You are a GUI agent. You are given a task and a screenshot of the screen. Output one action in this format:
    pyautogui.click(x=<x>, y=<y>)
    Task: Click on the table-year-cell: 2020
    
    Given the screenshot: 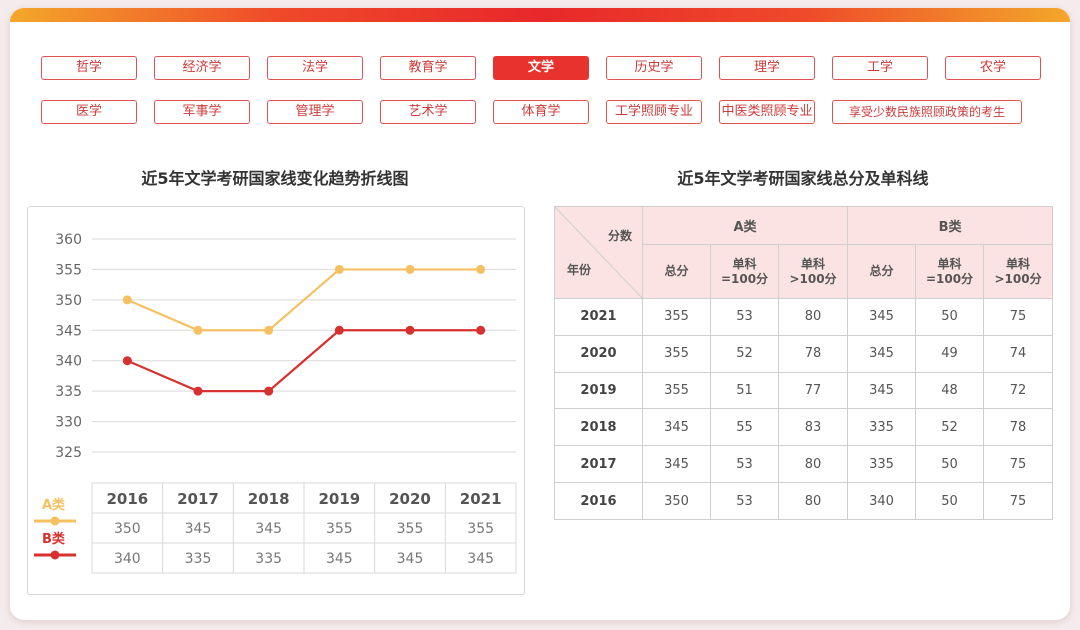 What is the action you would take?
    pyautogui.click(x=598, y=353)
    